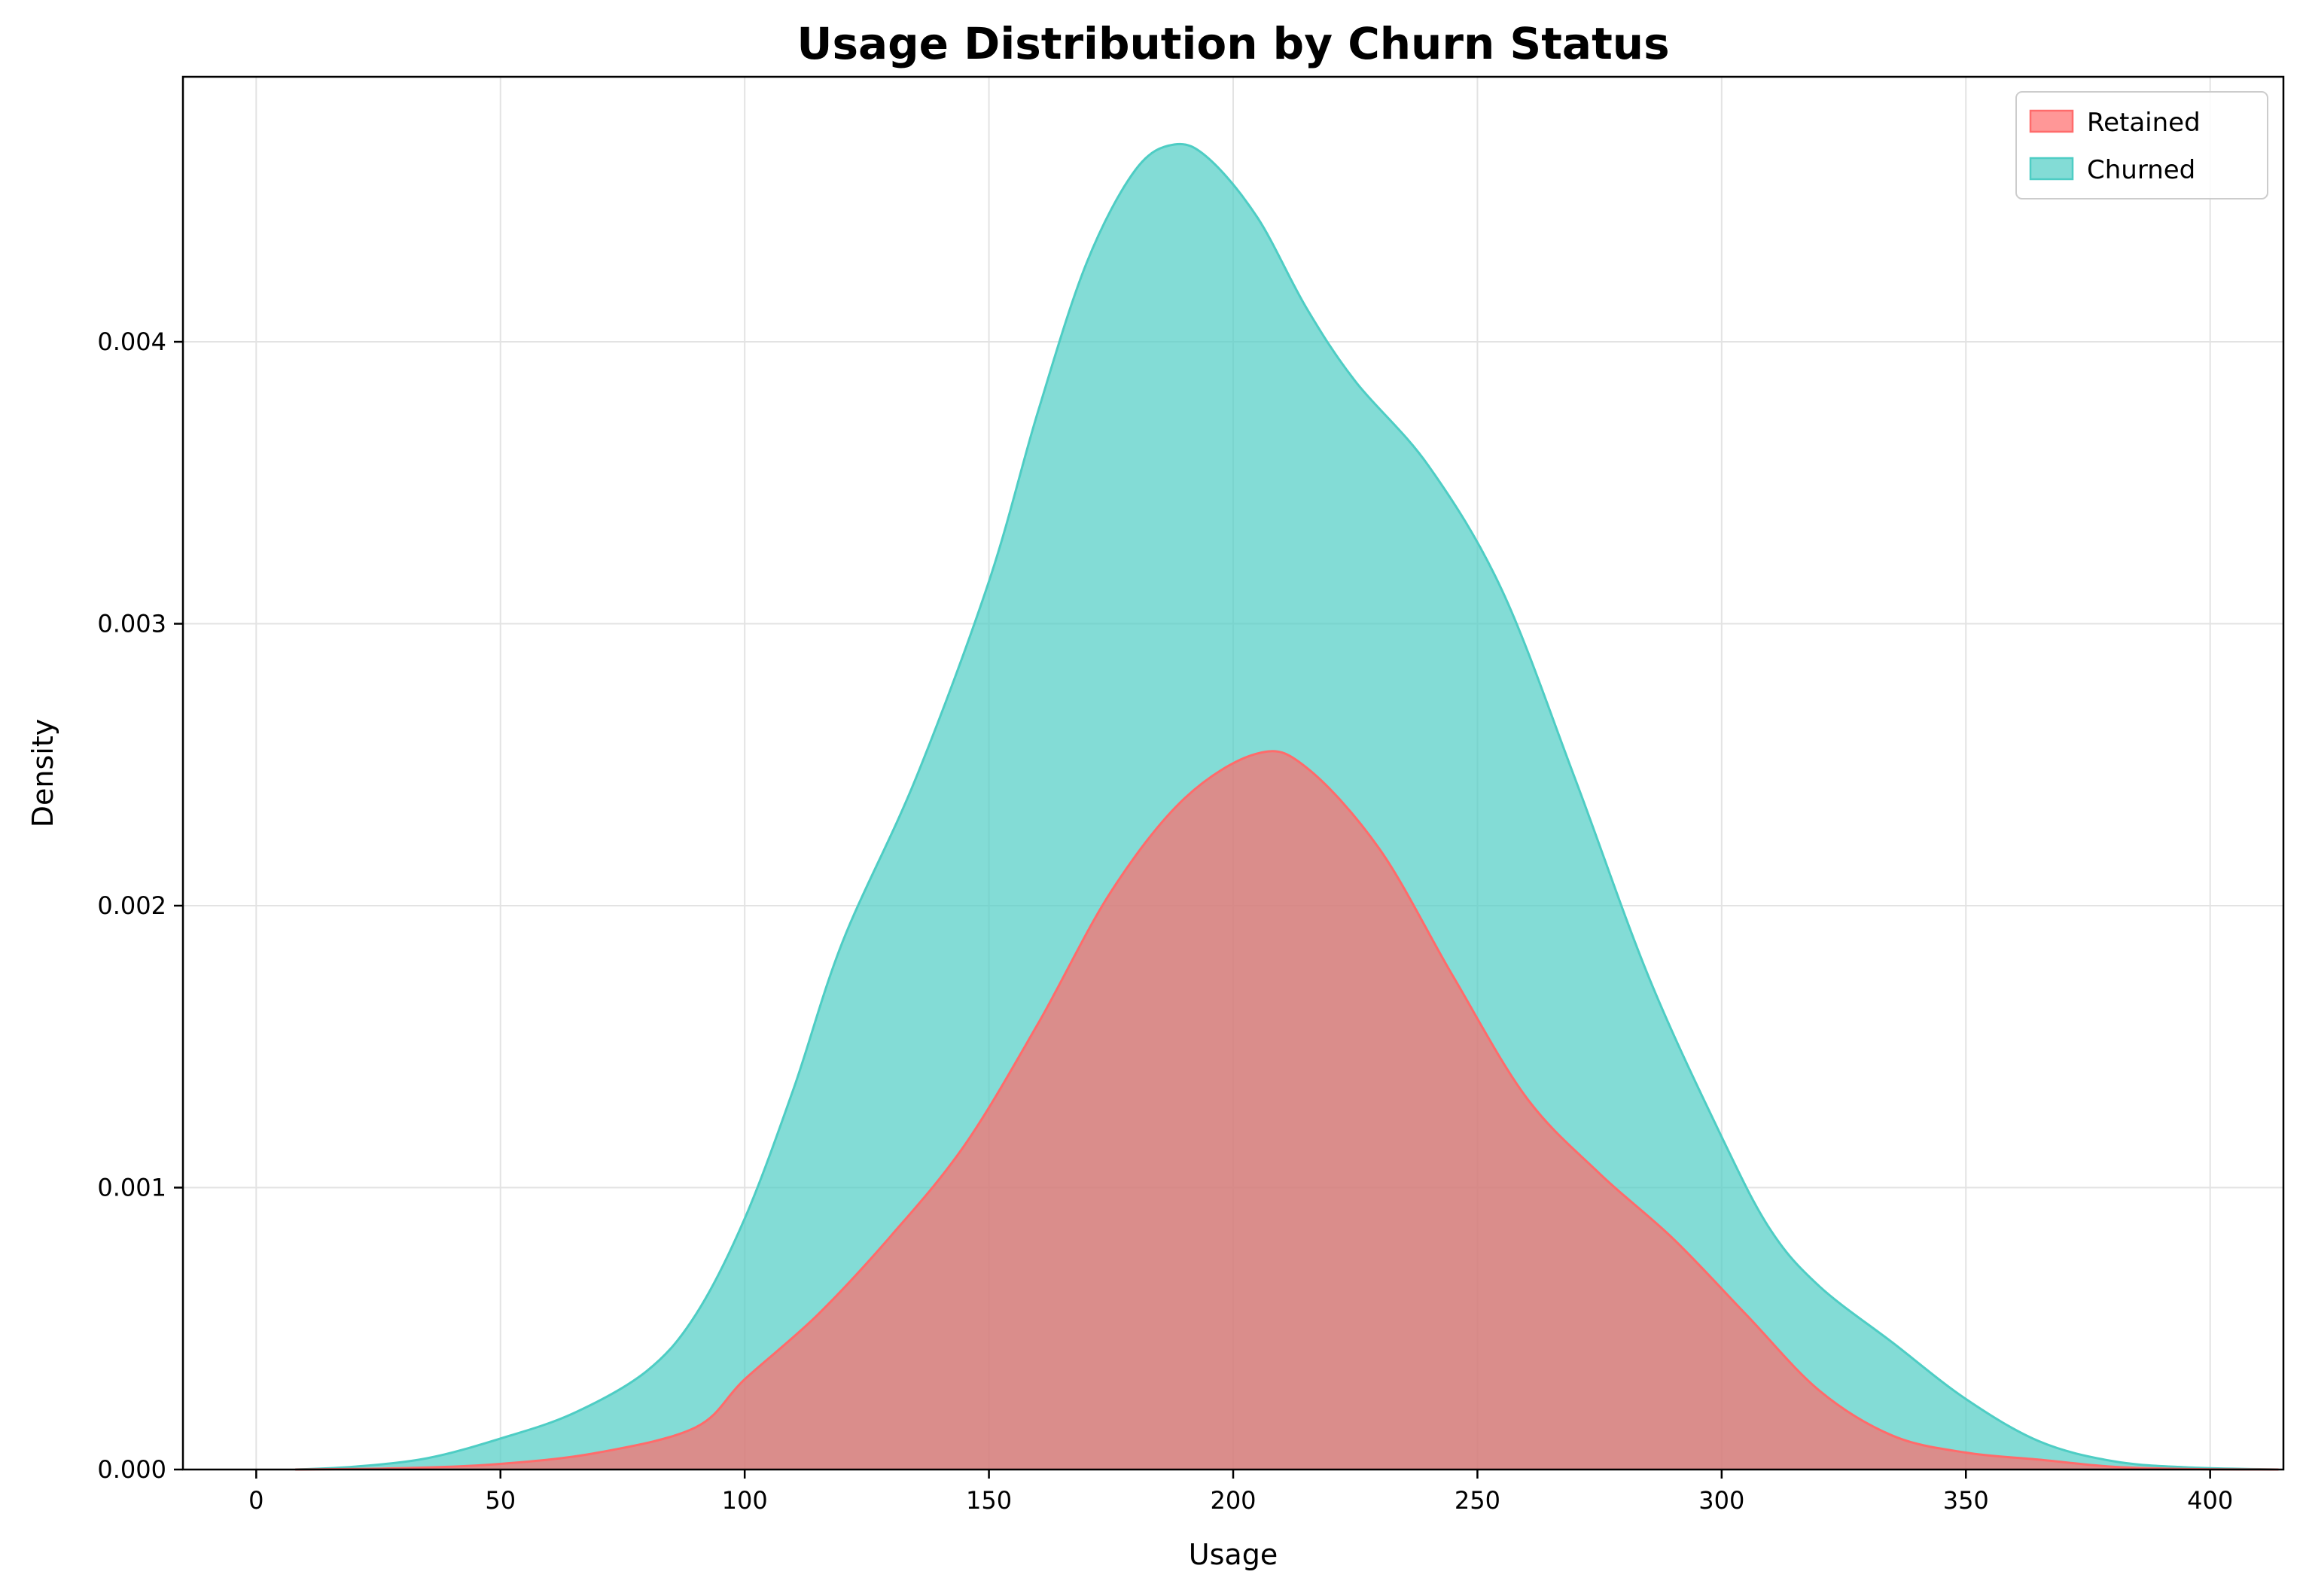 The width and height of the screenshot is (2306, 1596). What do you see at coordinates (131, 341) in the screenshot?
I see `y-tick-label-0.004: 0.004` at bounding box center [131, 341].